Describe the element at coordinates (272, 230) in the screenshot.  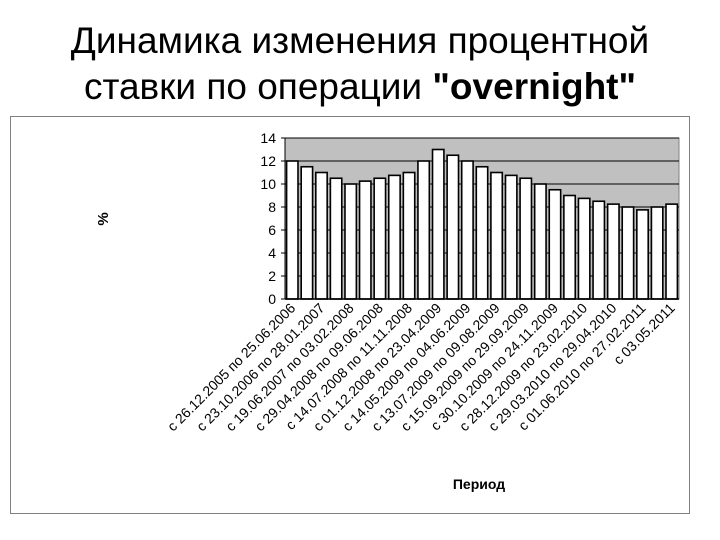
I see `y-tick-label: 6` at that location.